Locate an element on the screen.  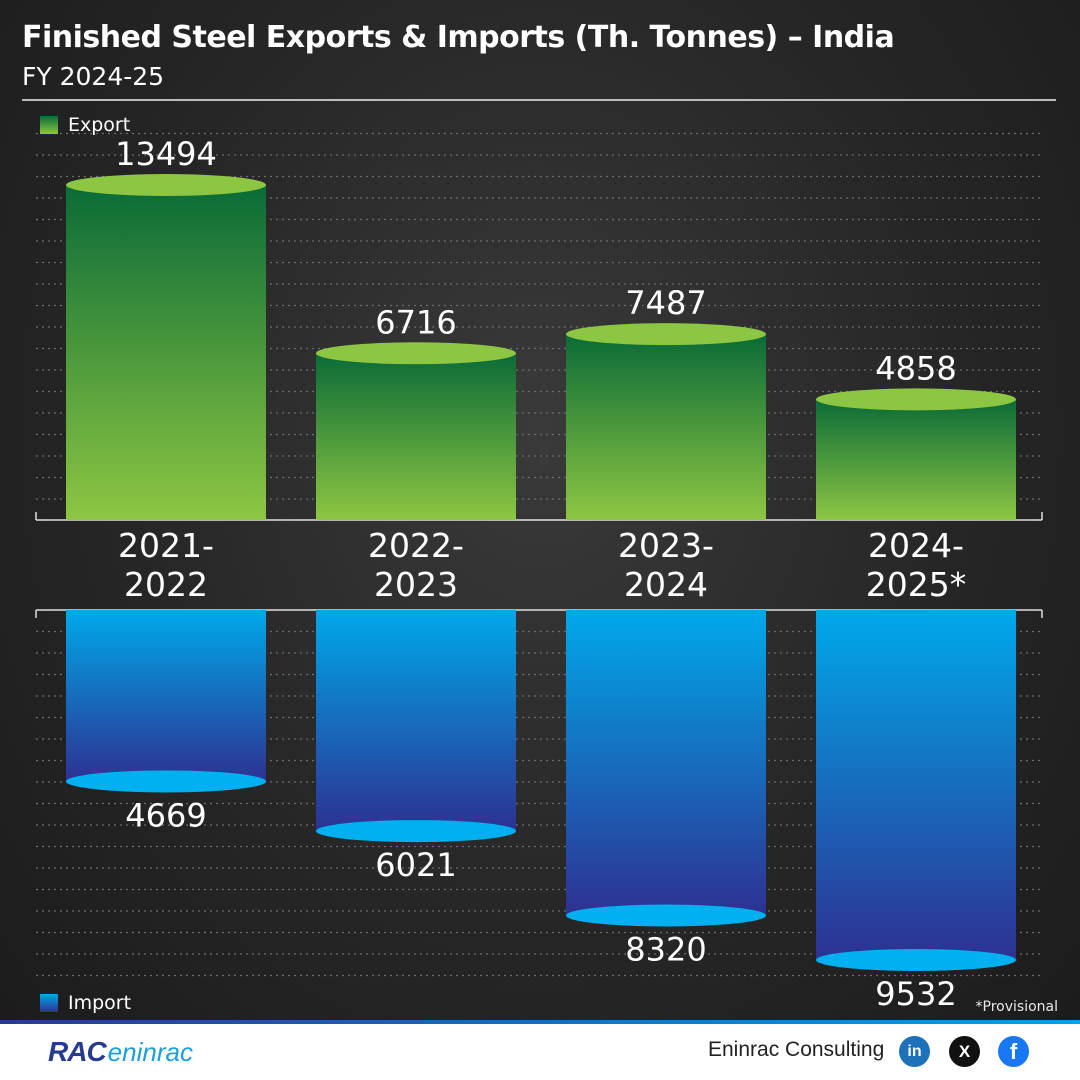
export-value-label: 13494 is located at coordinates (166, 154).